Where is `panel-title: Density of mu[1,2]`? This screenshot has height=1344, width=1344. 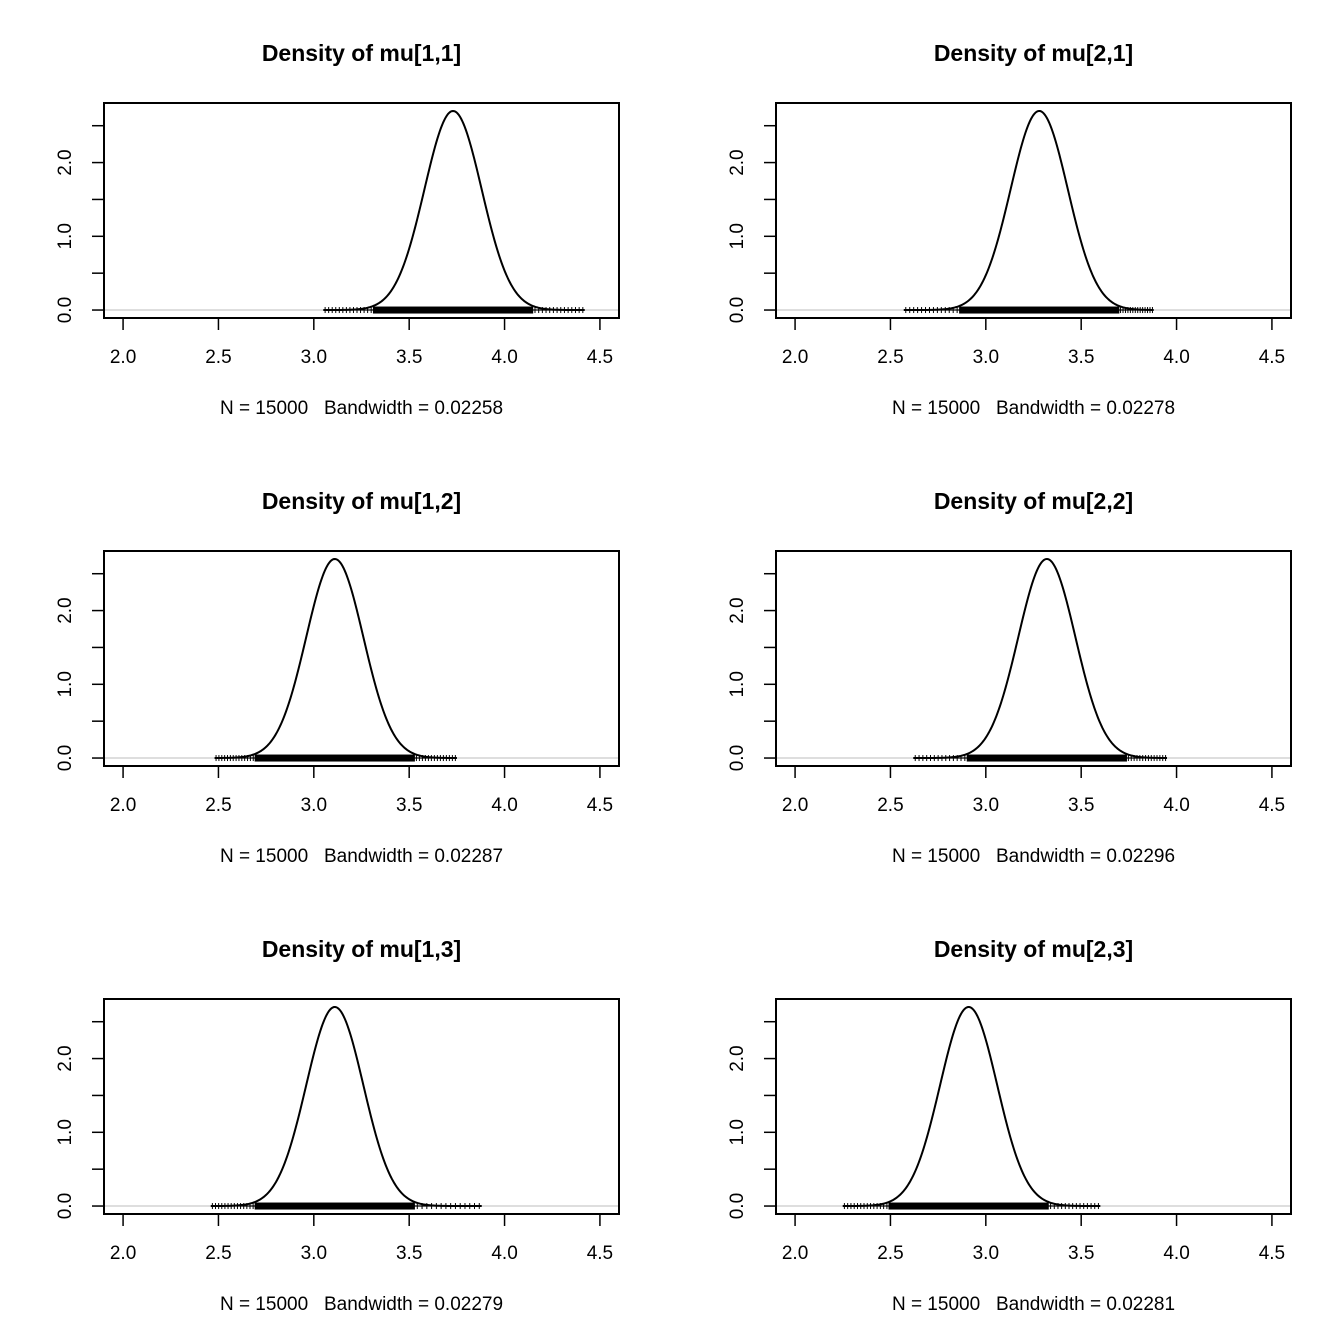
panel-title: Density of mu[1,2] is located at coordinates (361, 501).